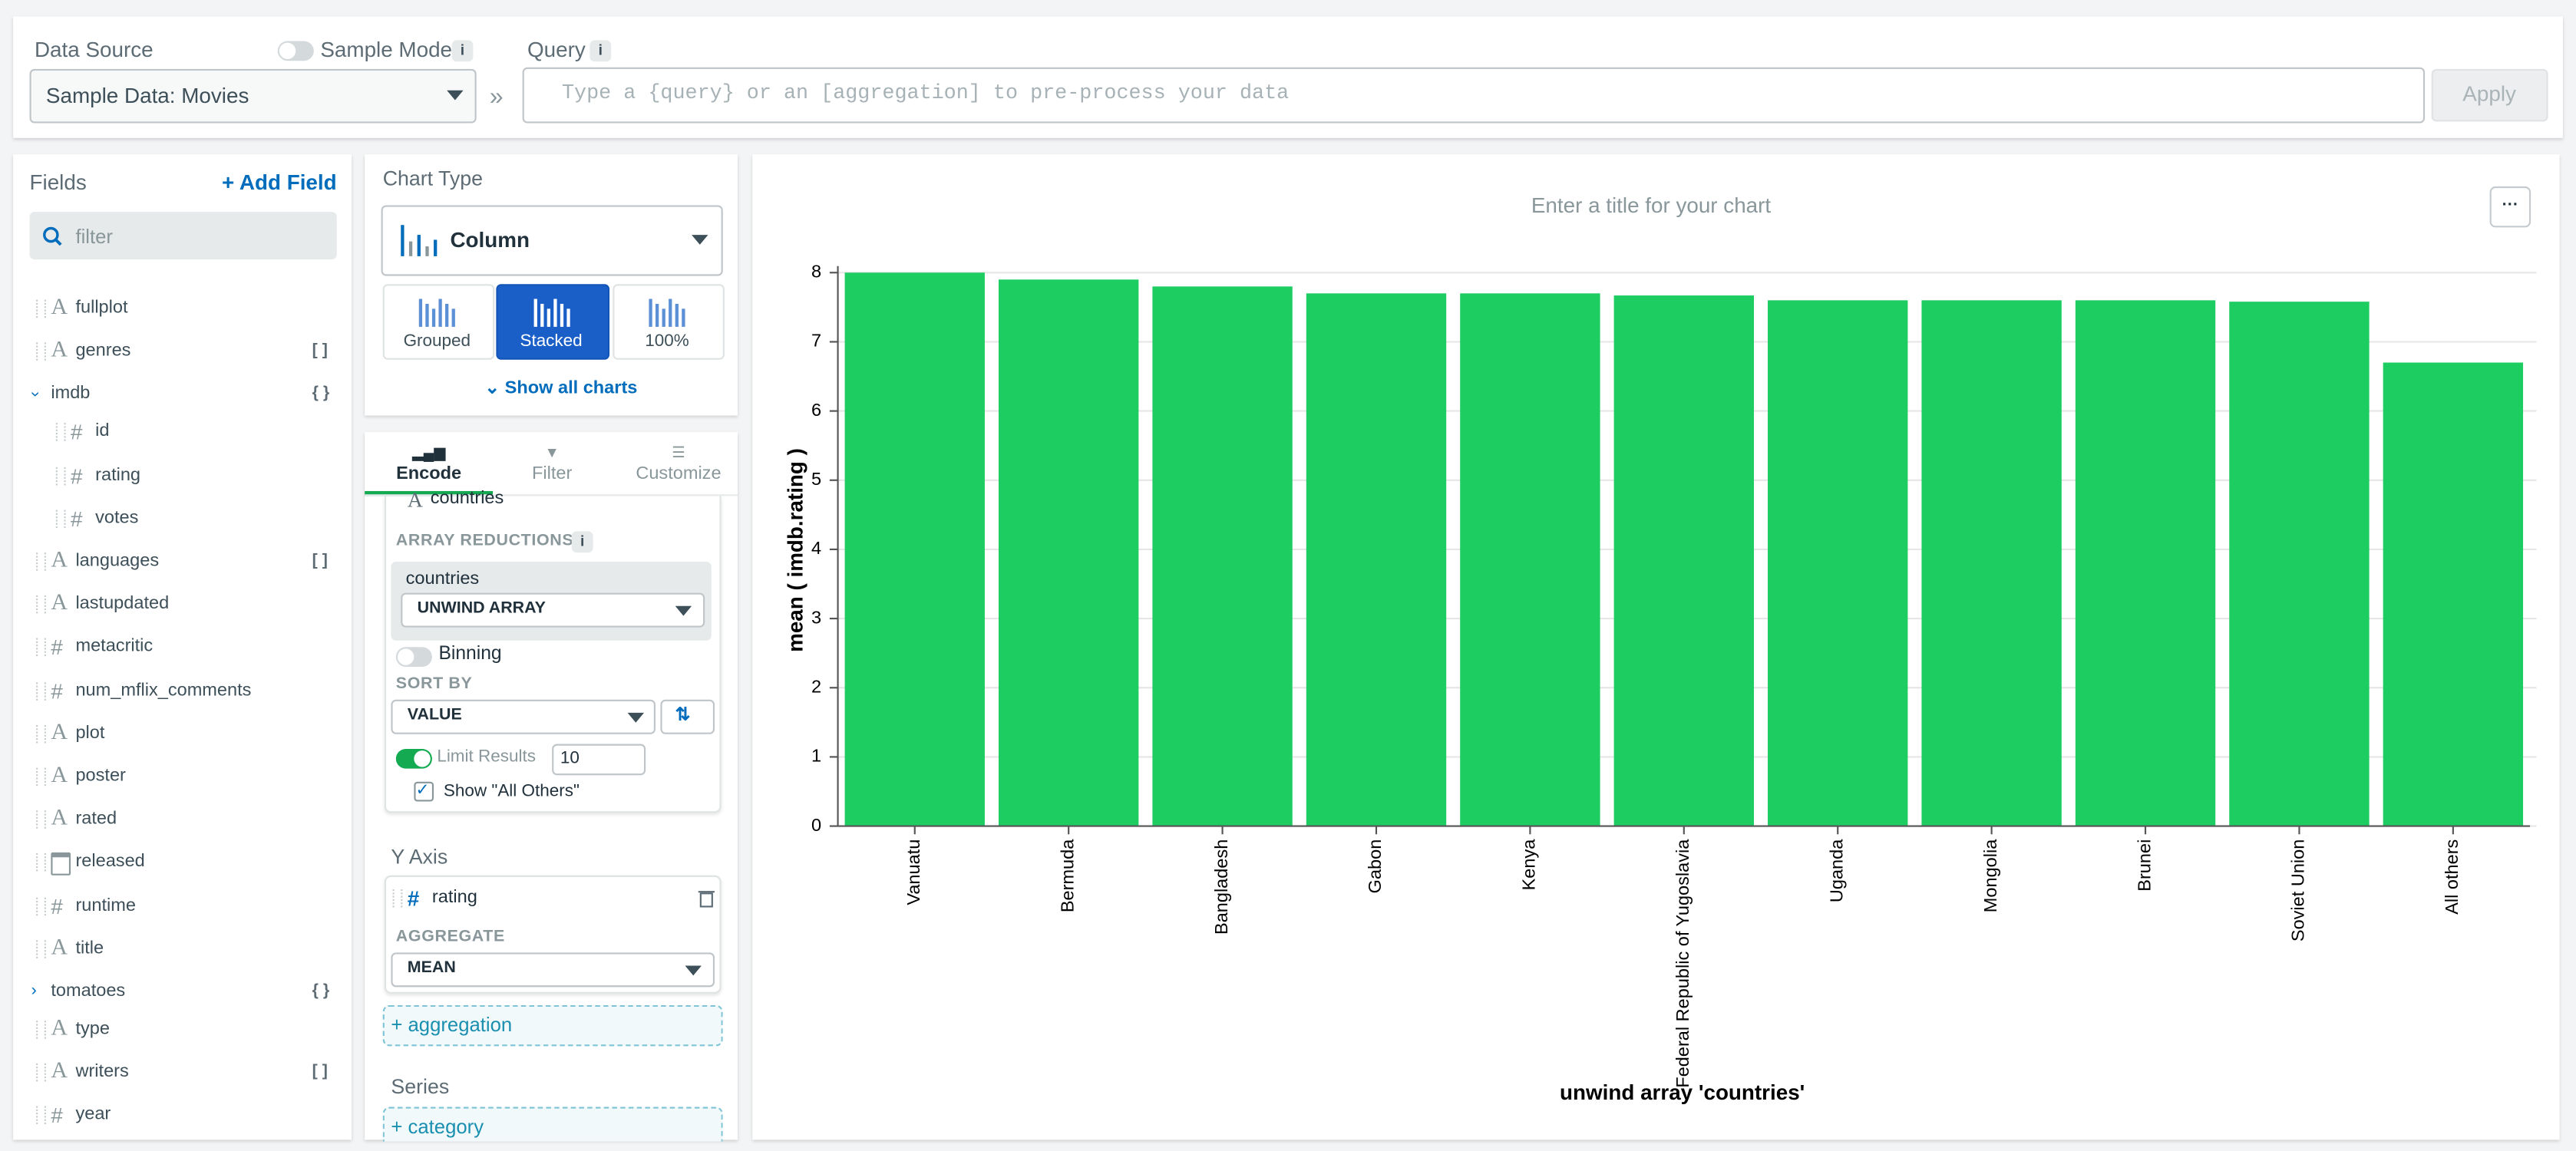 This screenshot has height=1151, width=2576. I want to click on x-tick-label: Vanuatu, so click(913, 872).